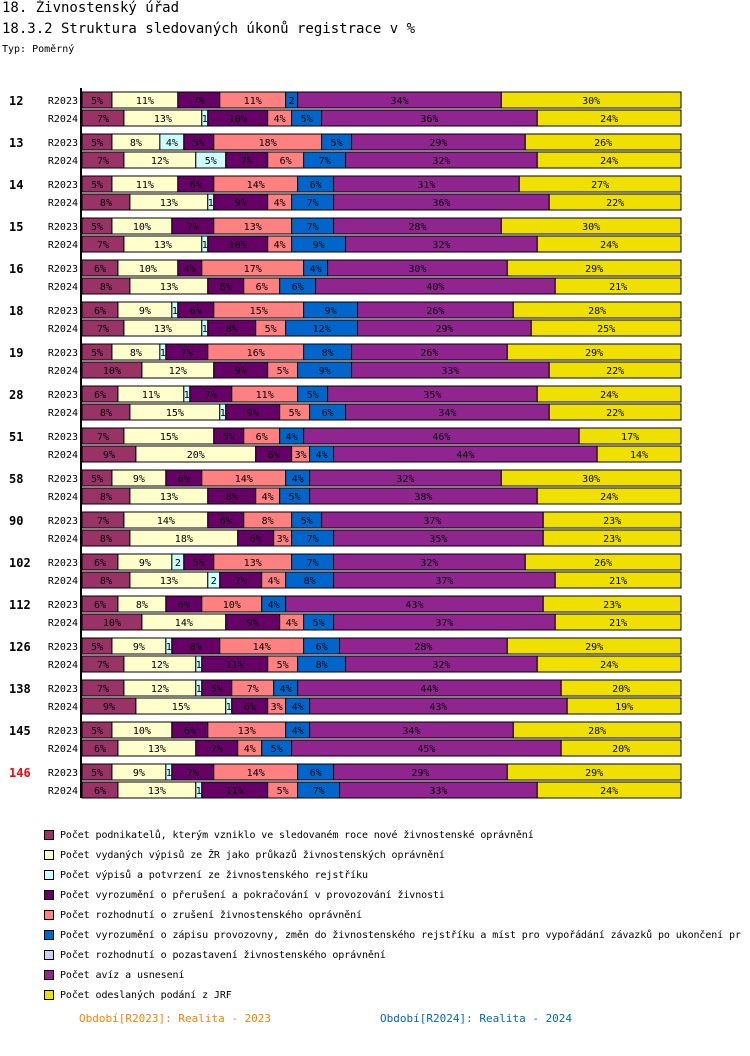 This screenshot has height=1056, width=750. What do you see at coordinates (16, 269) in the screenshot?
I see `group-label: 16` at bounding box center [16, 269].